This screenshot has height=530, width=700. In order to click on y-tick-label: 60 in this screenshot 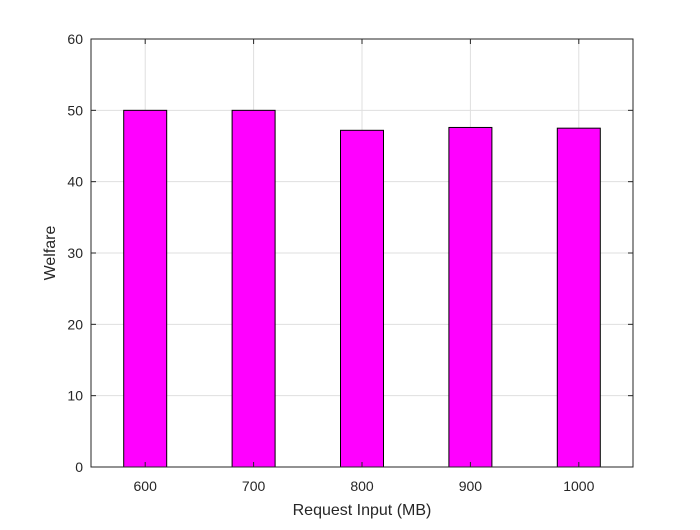, I will do `click(75, 39)`.